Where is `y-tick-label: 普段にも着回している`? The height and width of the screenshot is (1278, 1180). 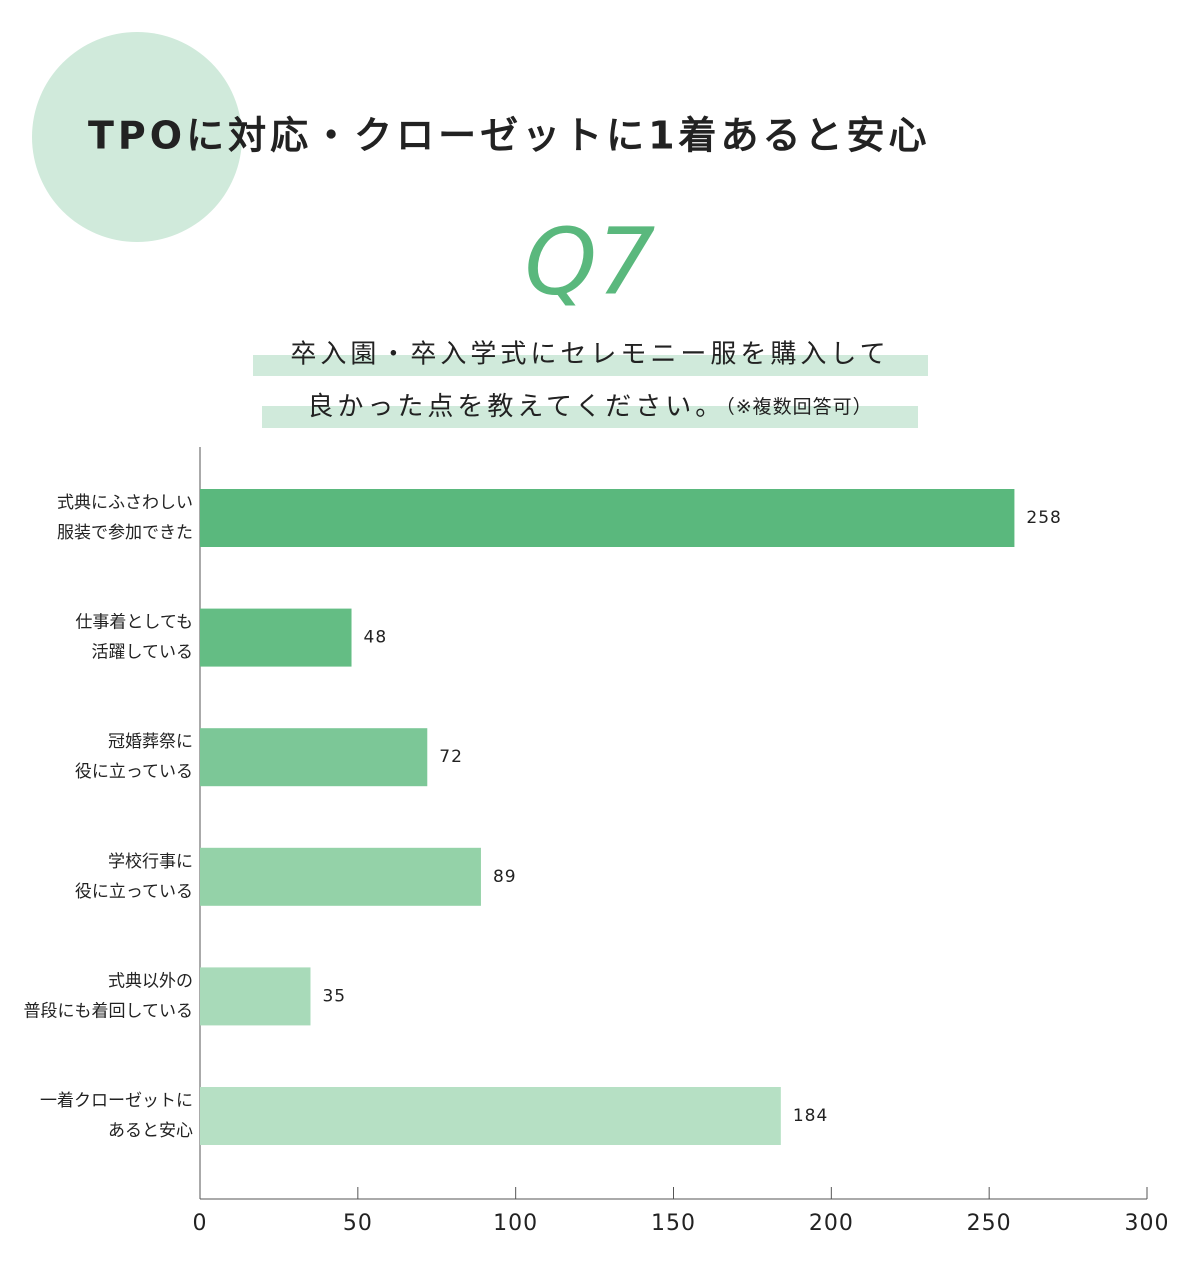
y-tick-label: 普段にも着回している is located at coordinates (109, 1011).